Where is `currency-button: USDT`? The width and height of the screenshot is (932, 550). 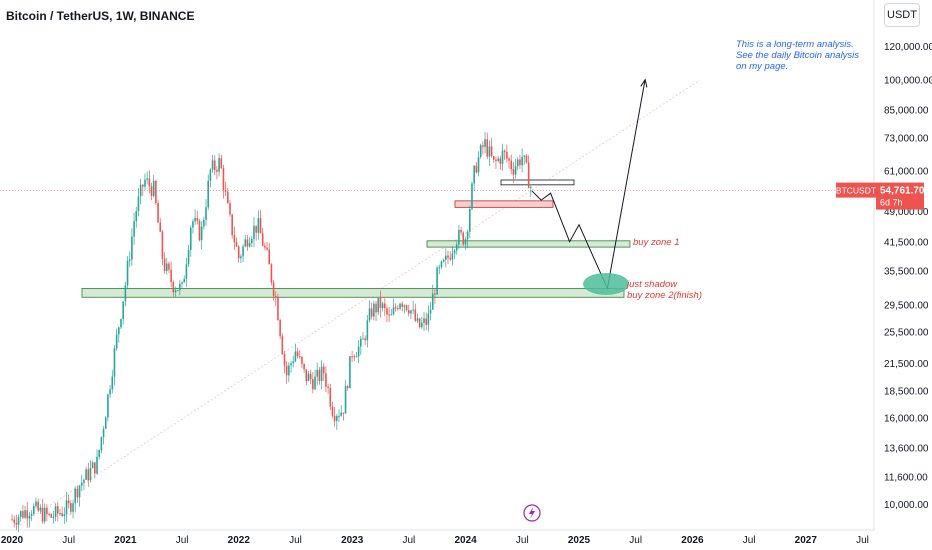 currency-button: USDT is located at coordinates (902, 15).